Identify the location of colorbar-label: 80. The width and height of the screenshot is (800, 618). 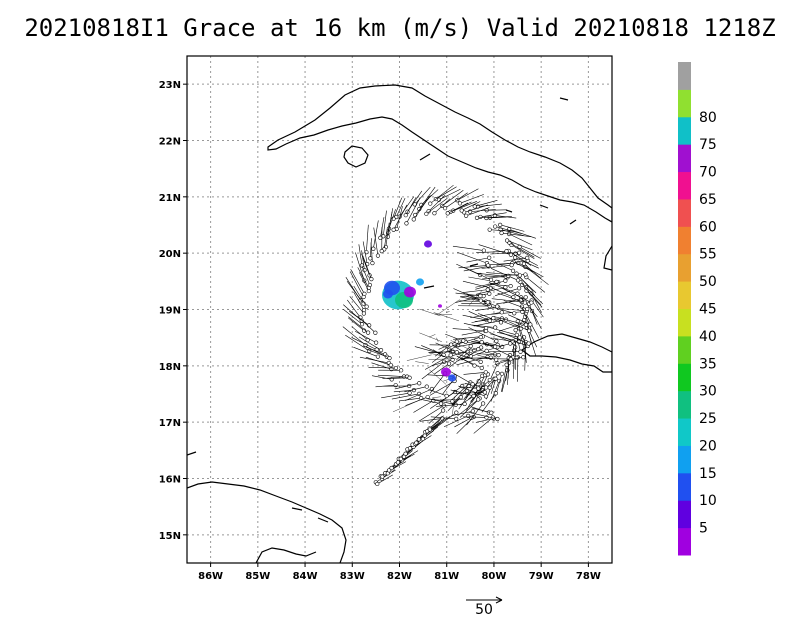
(708, 118).